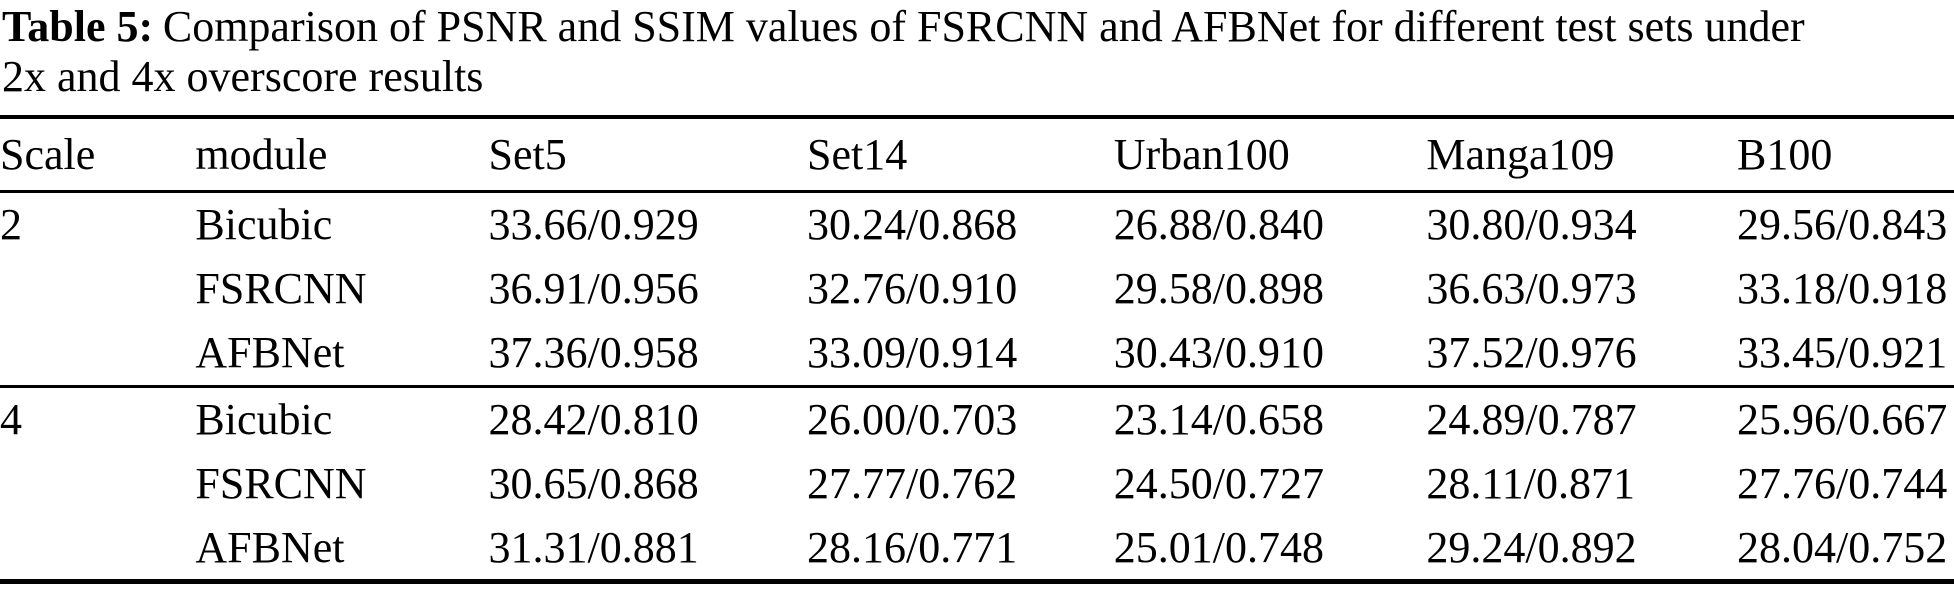 The width and height of the screenshot is (1954, 600). I want to click on value-cell: 33.66/0.929, so click(593, 224).